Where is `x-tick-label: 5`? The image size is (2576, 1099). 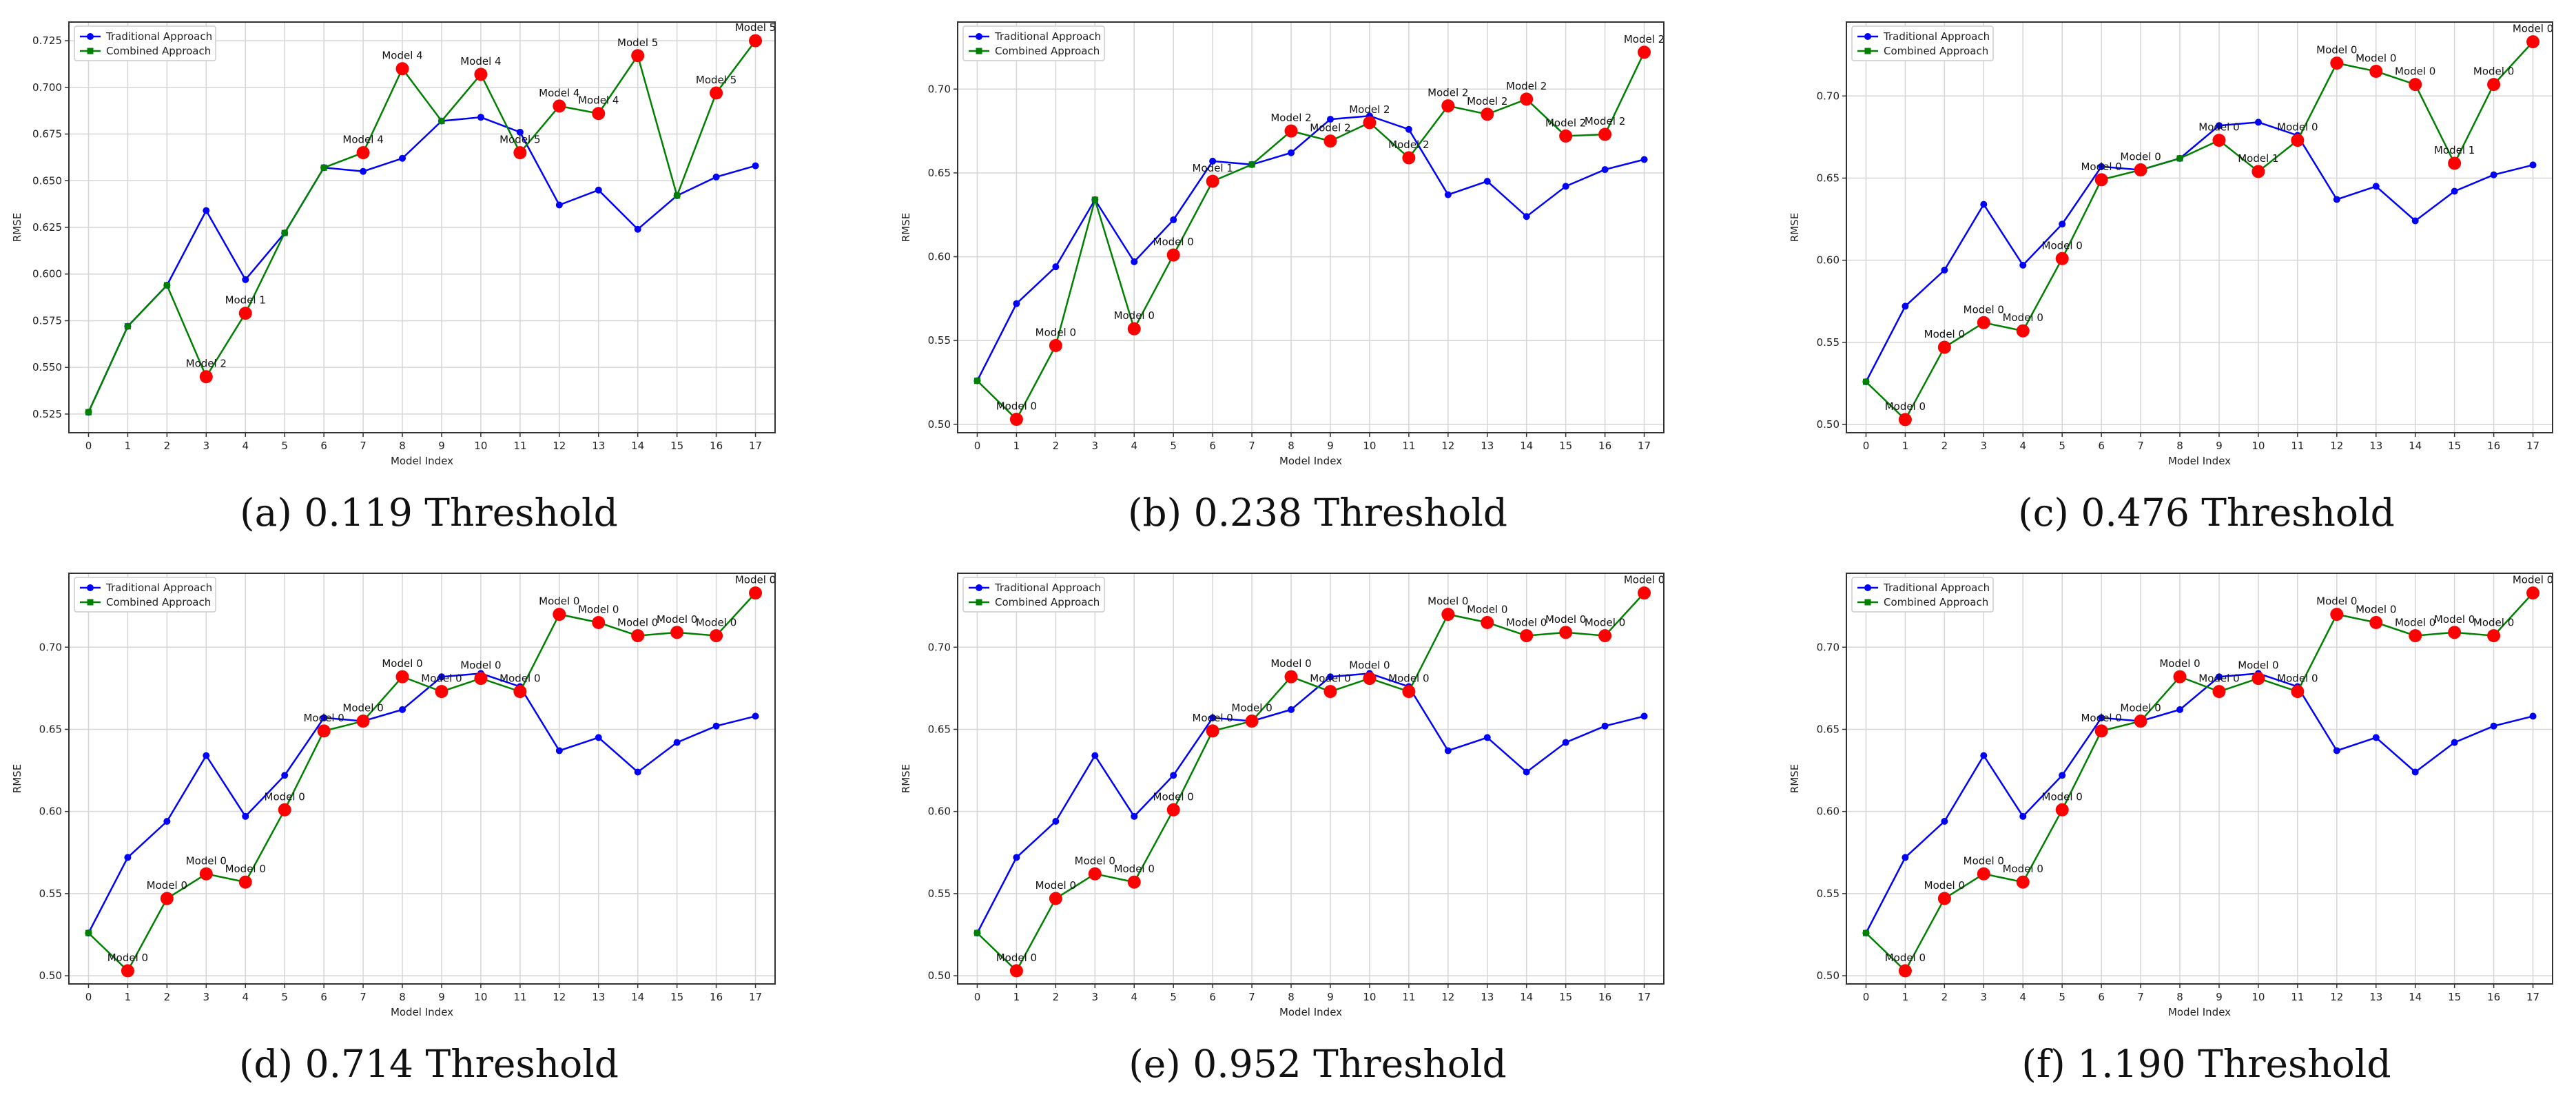
x-tick-label: 5 is located at coordinates (284, 446).